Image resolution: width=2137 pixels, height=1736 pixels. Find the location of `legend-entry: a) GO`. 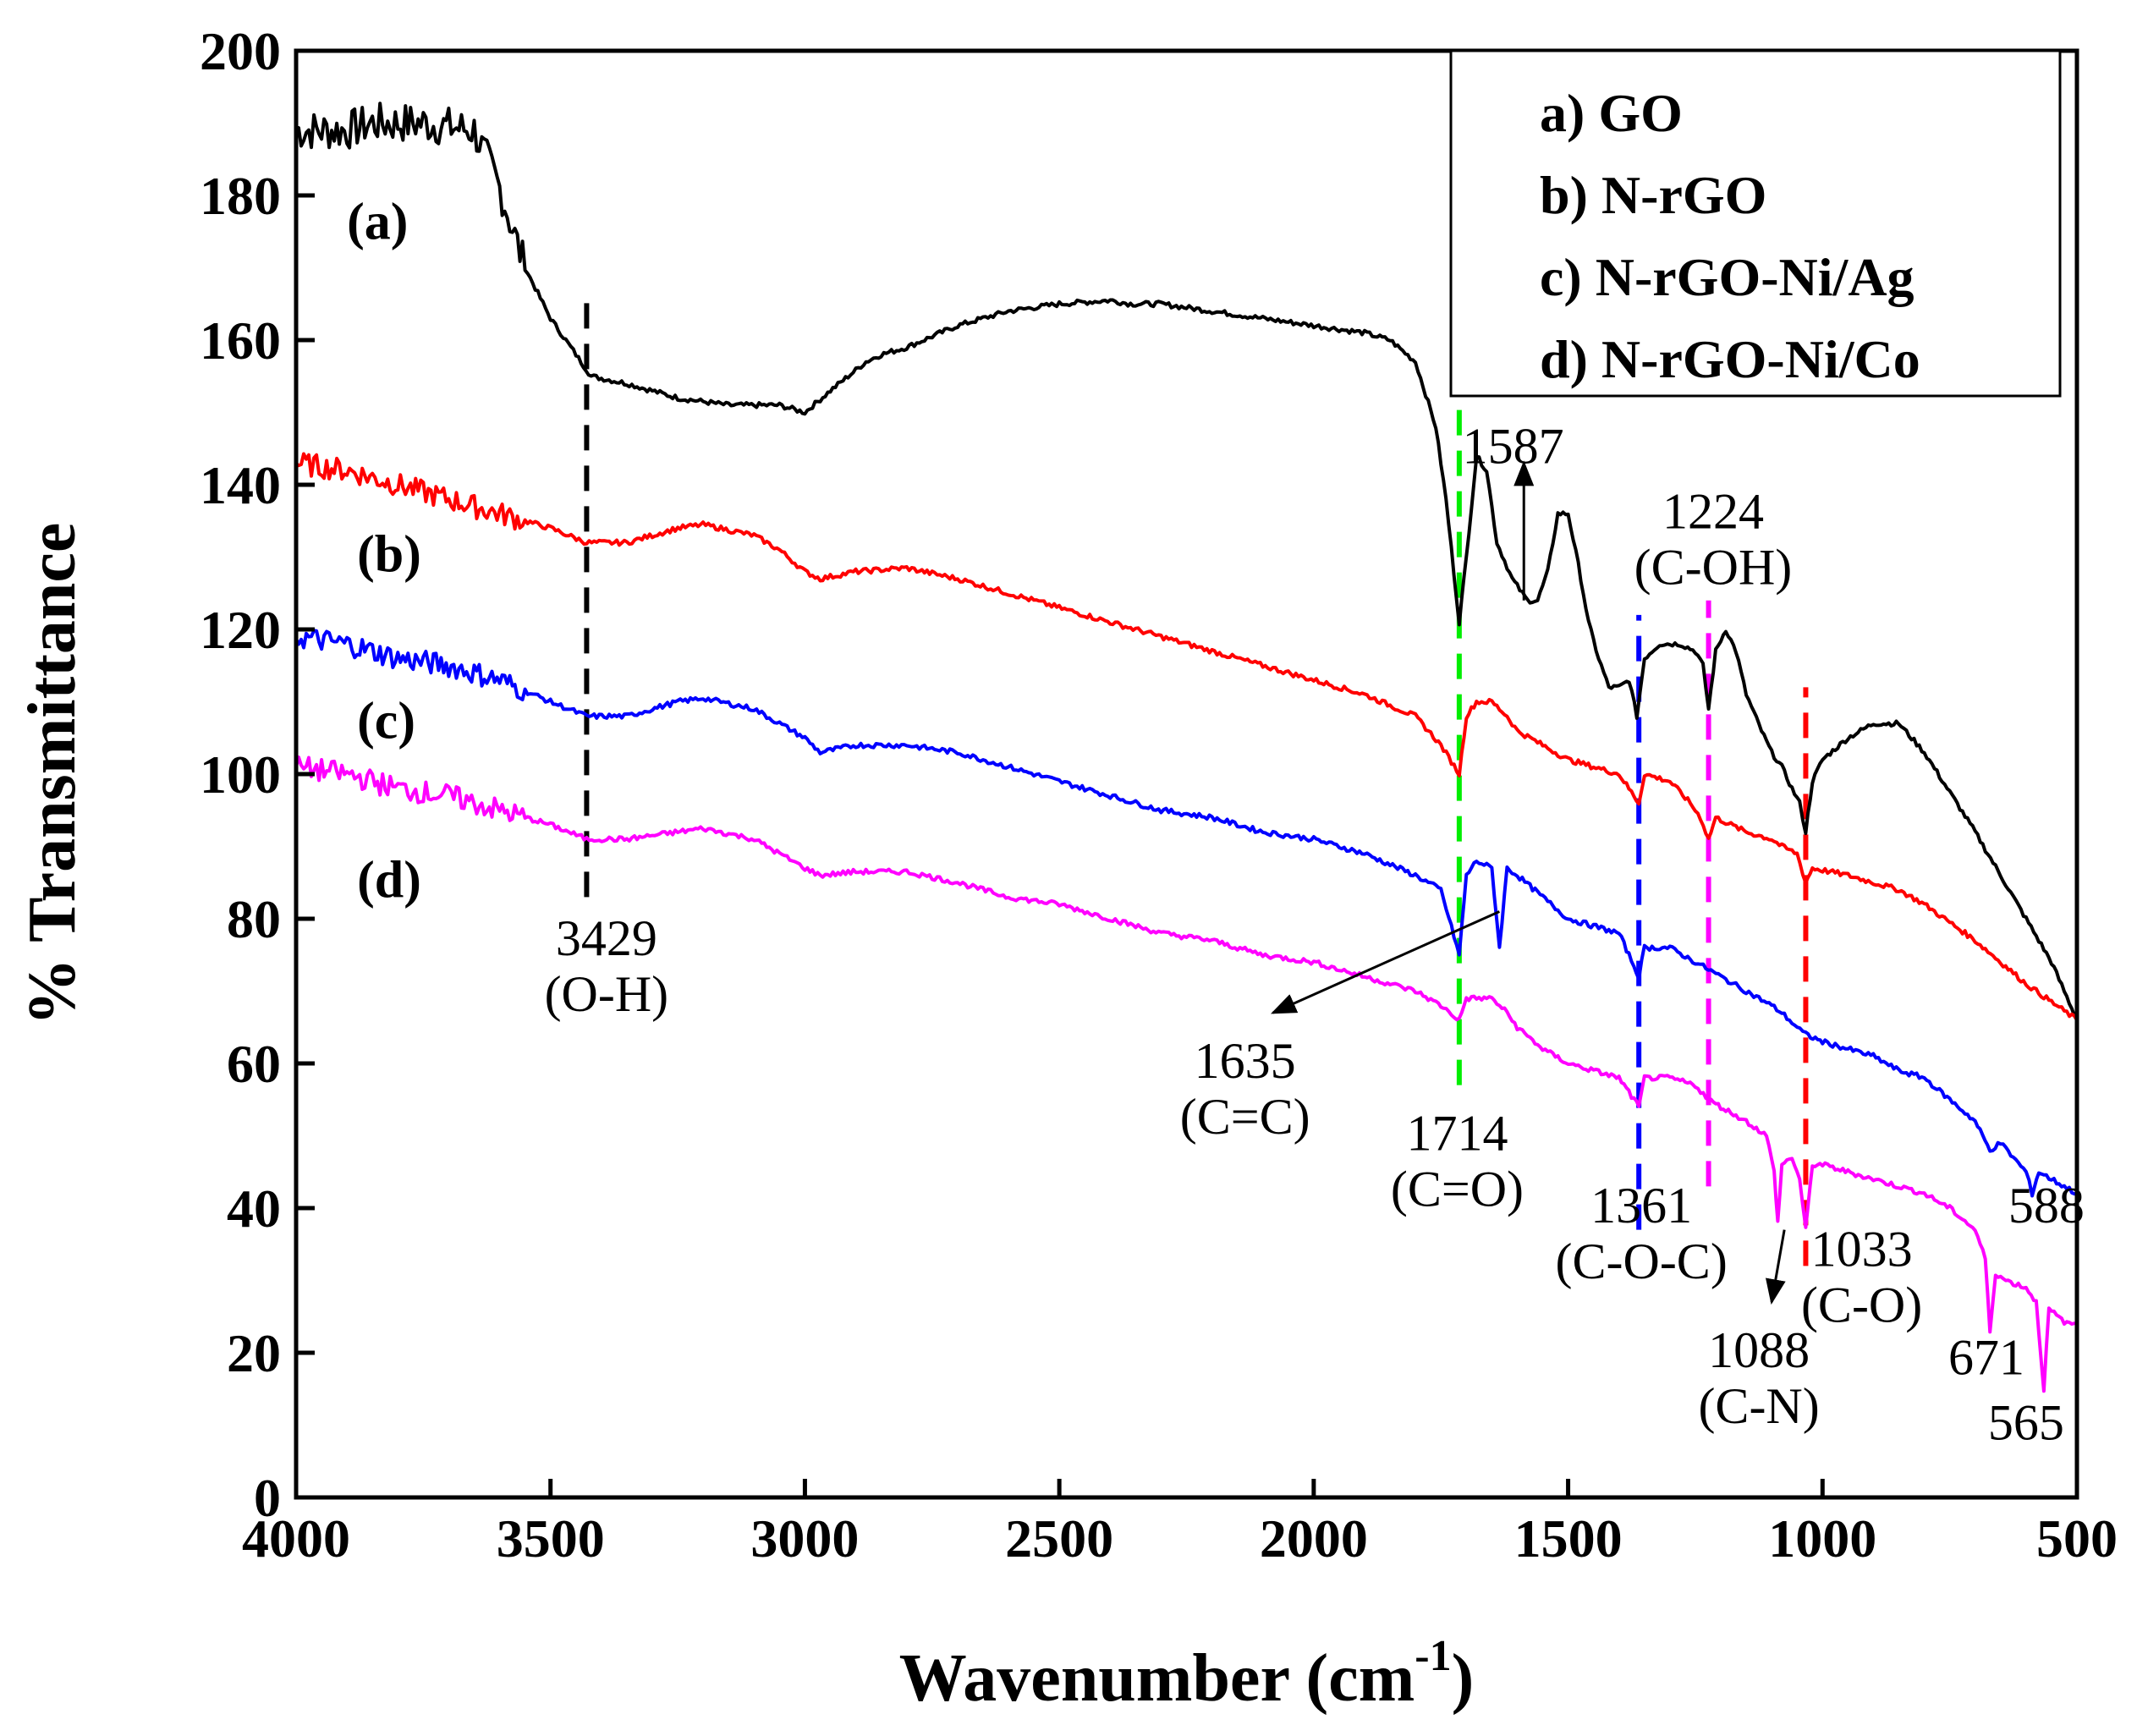

legend-entry: a) GO is located at coordinates (1612, 113).